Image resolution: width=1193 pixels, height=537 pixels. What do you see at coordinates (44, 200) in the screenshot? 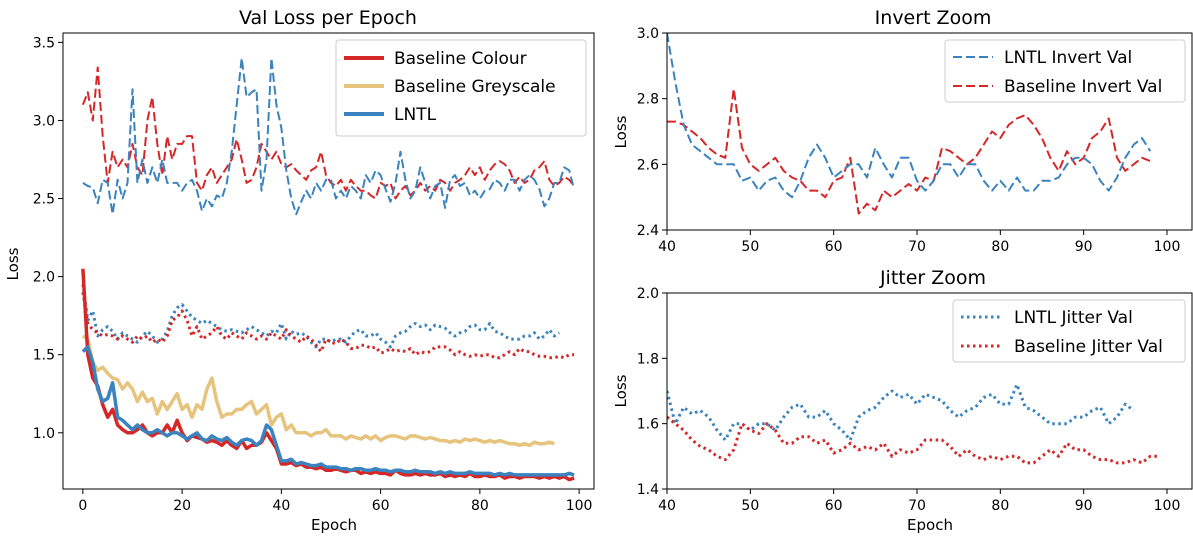
I see `y-tick-label: 2.5` at bounding box center [44, 200].